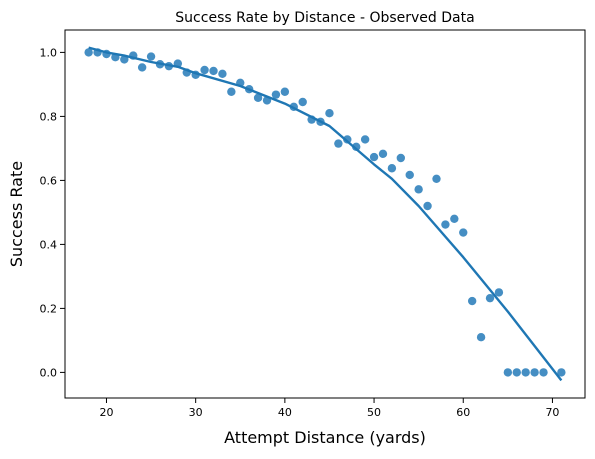 The height and width of the screenshot is (459, 595). I want to click on x-tick-label: 60, so click(463, 412).